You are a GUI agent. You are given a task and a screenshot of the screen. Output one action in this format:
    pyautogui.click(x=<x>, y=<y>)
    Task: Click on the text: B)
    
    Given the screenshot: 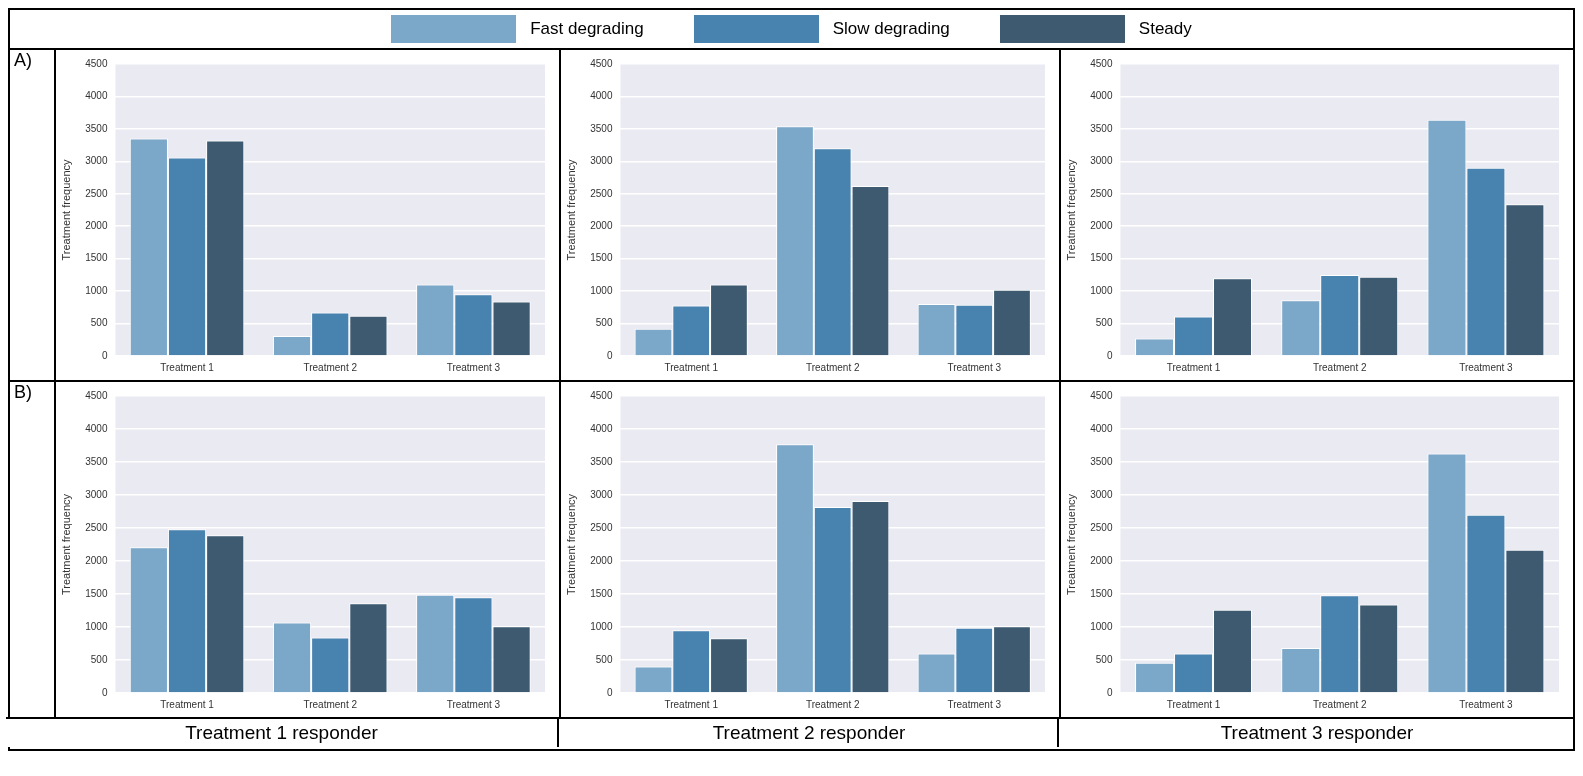 What is the action you would take?
    pyautogui.click(x=23, y=392)
    